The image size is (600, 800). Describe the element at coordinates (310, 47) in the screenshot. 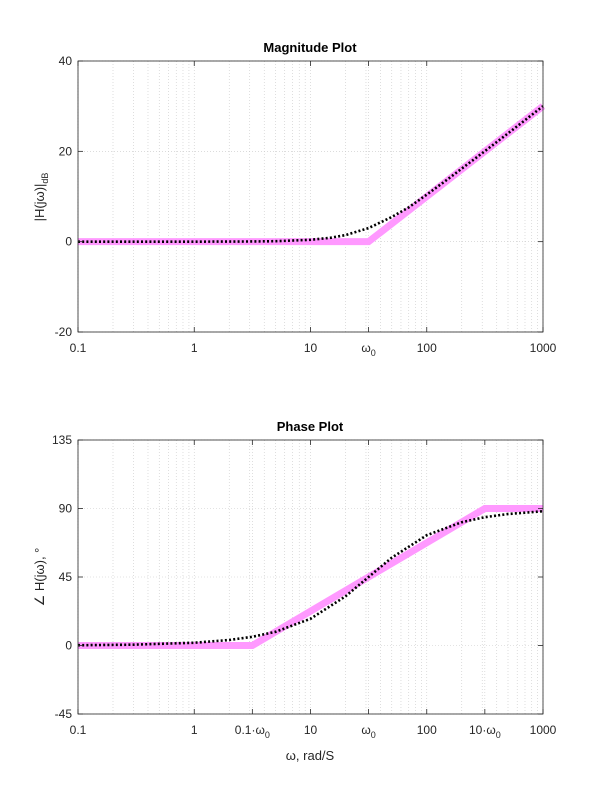

I see `magnitude-plot-title: Magnitude Plot` at that location.